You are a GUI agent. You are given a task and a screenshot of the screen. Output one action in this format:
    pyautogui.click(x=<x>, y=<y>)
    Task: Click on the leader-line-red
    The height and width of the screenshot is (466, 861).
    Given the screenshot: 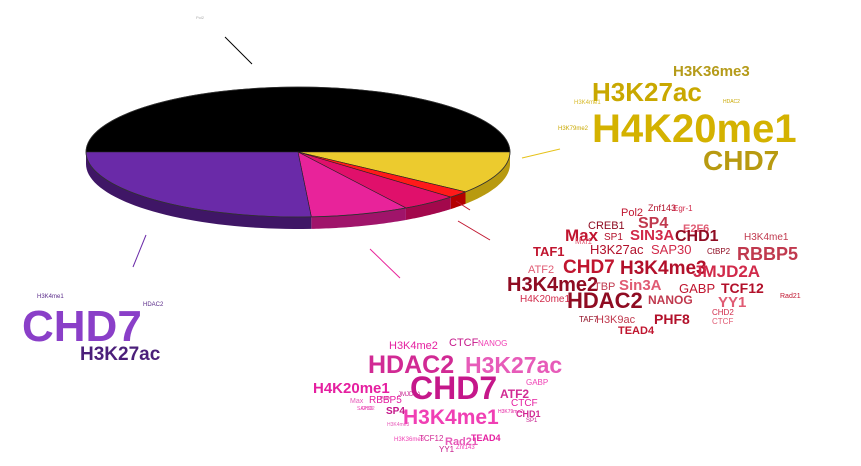 What is the action you would take?
    pyautogui.click(x=474, y=230)
    